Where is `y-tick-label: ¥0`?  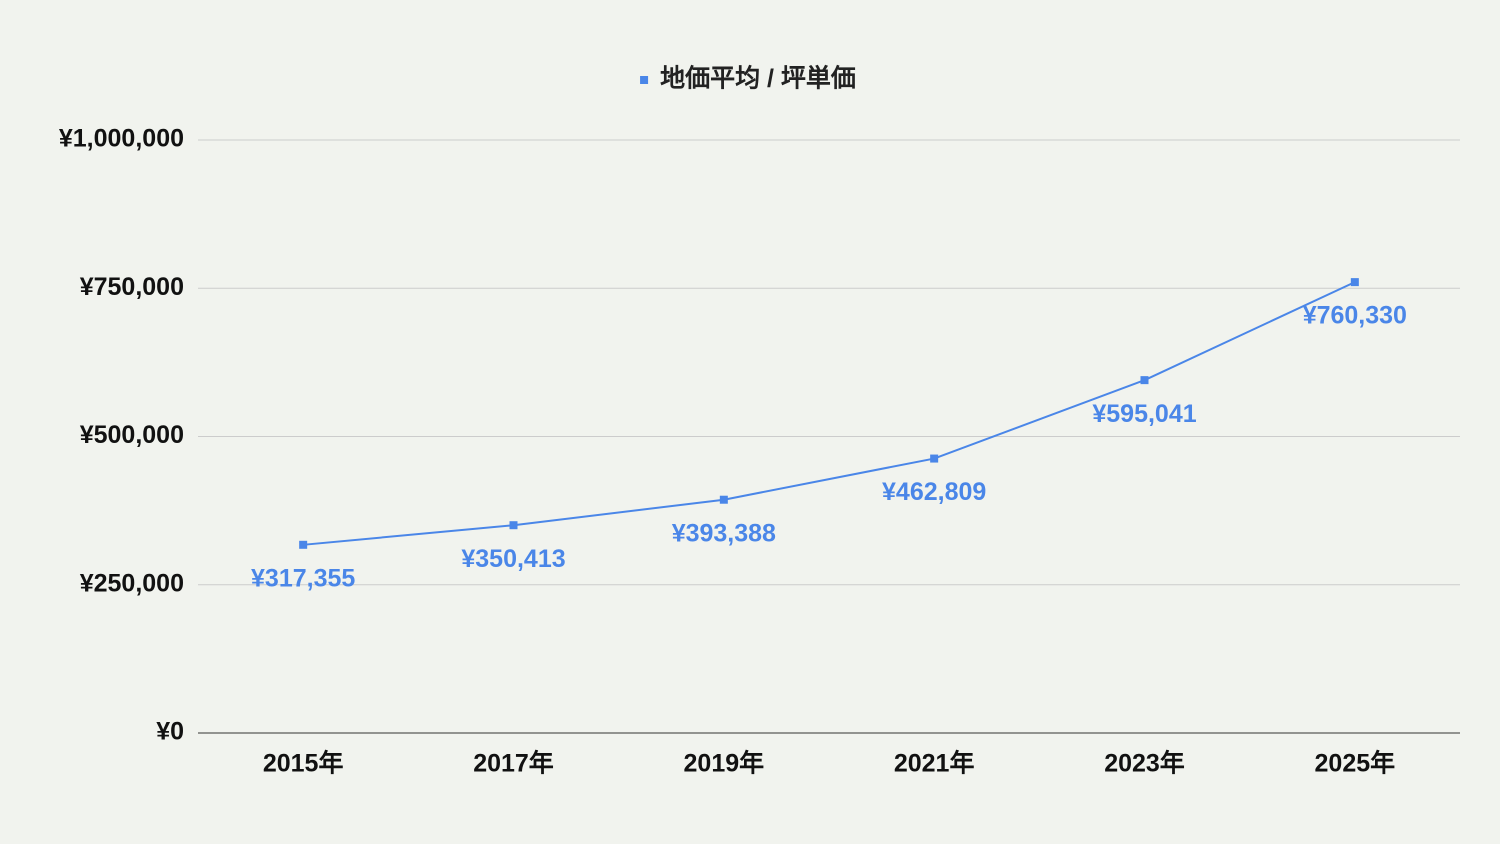
y-tick-label: ¥0 is located at coordinates (170, 732).